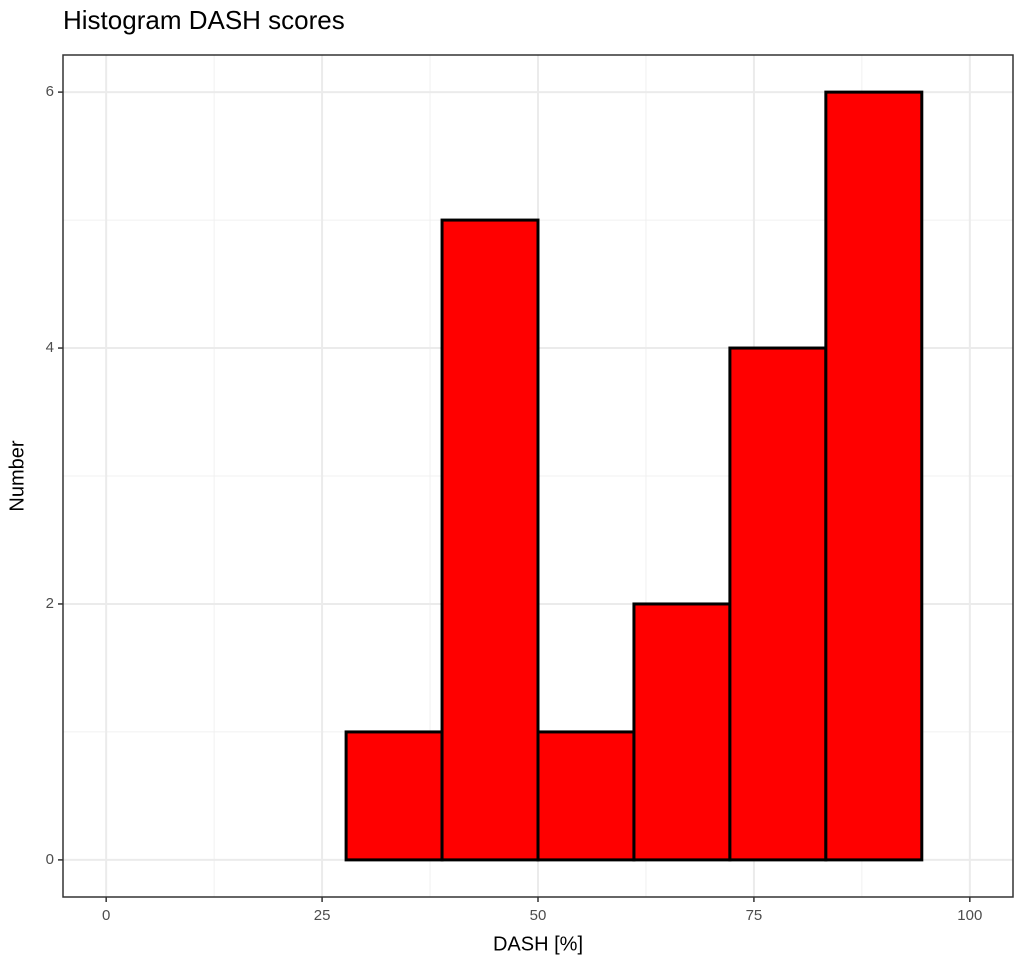 The height and width of the screenshot is (968, 1024). I want to click on x-tick-label: 0, so click(106, 915).